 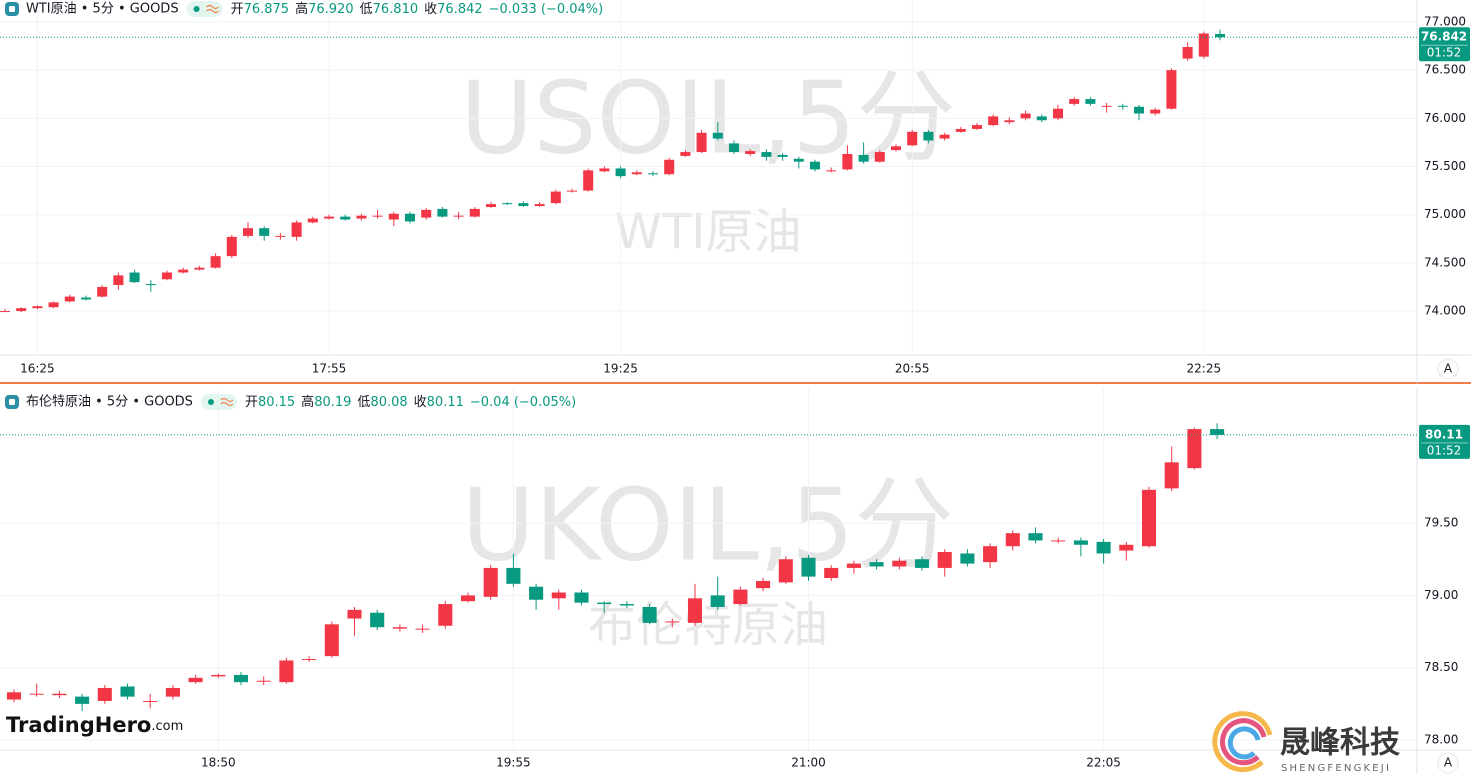 I want to click on y-tick-label: 75.500, so click(x=1445, y=166).